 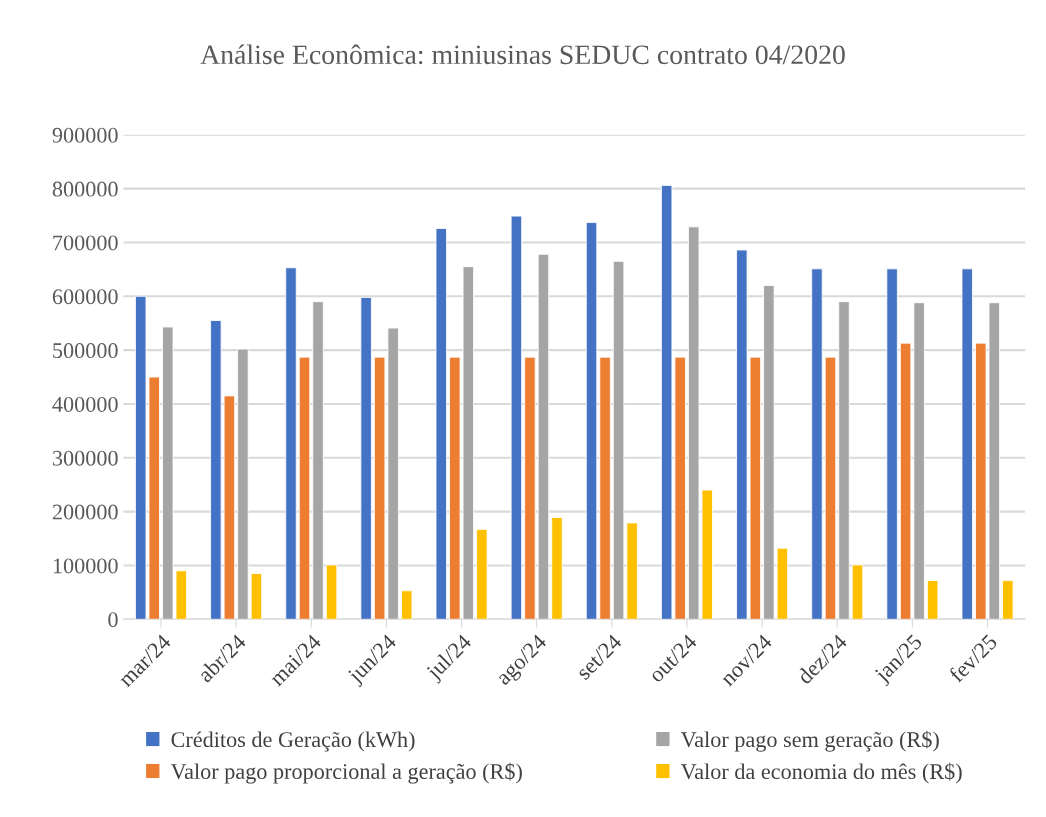 What do you see at coordinates (85, 351) in the screenshot?
I see `y-tick-label: 500000` at bounding box center [85, 351].